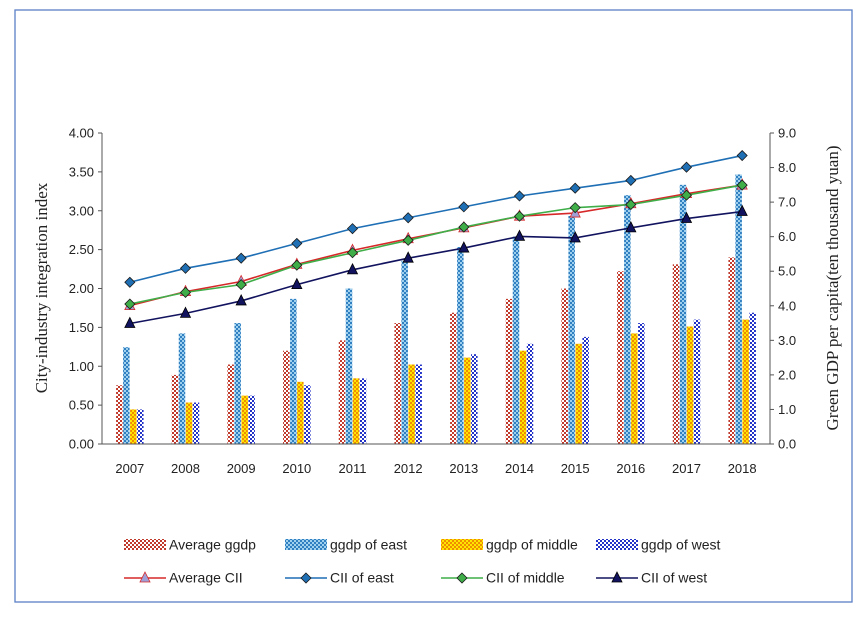 The width and height of the screenshot is (867, 620). What do you see at coordinates (532, 545) in the screenshot?
I see `legend-label-ggdp-of-middle: ggdp of middle` at bounding box center [532, 545].